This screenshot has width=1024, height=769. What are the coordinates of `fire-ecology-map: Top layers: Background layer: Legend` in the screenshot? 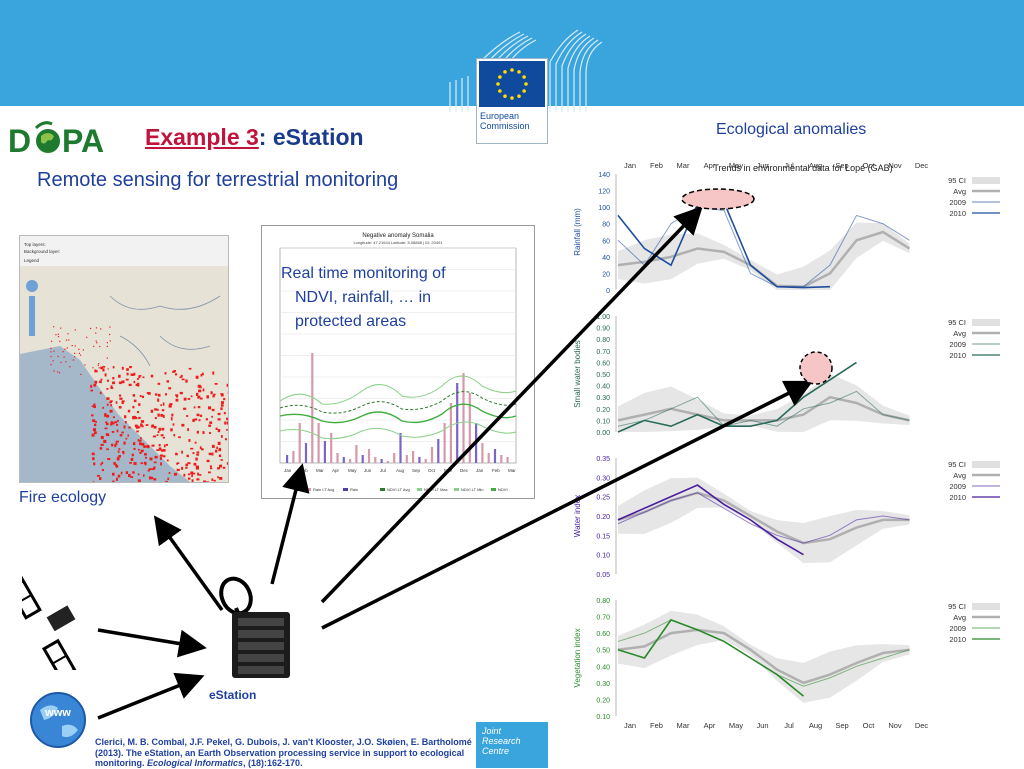 It's located at (124, 359).